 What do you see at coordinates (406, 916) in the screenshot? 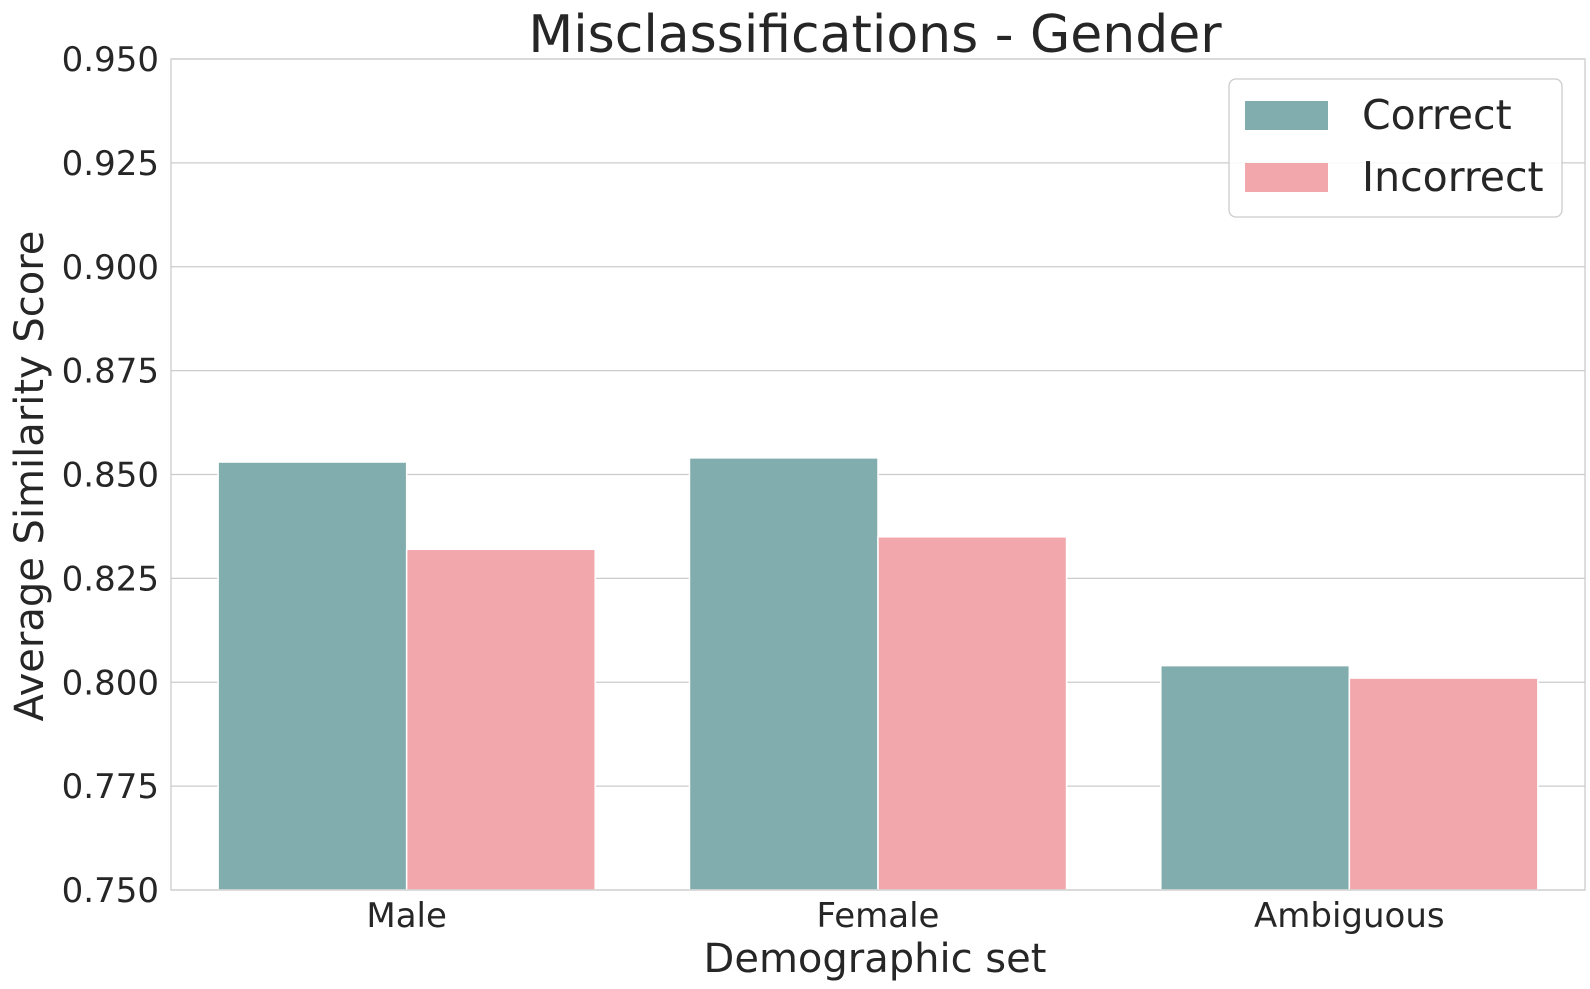
I see `x-tick-label: Male` at bounding box center [406, 916].